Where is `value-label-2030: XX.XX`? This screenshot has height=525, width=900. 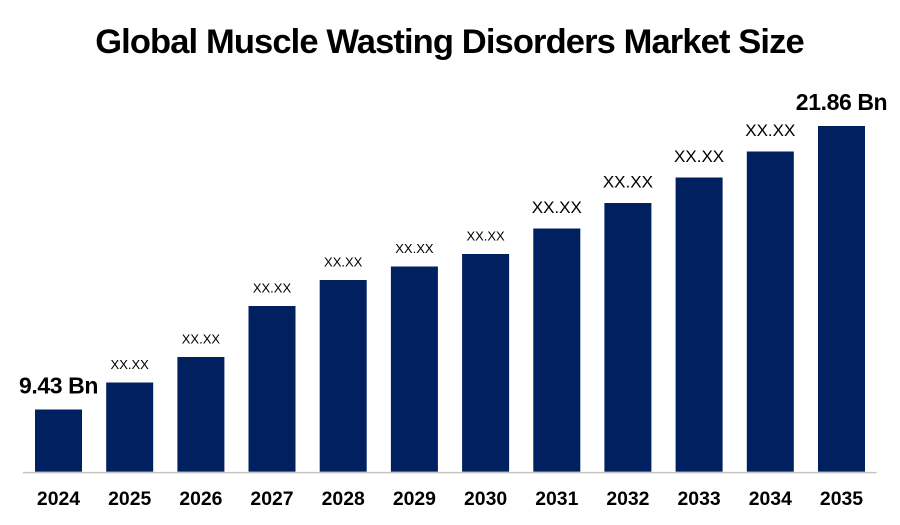 value-label-2030: XX.XX is located at coordinates (485, 236).